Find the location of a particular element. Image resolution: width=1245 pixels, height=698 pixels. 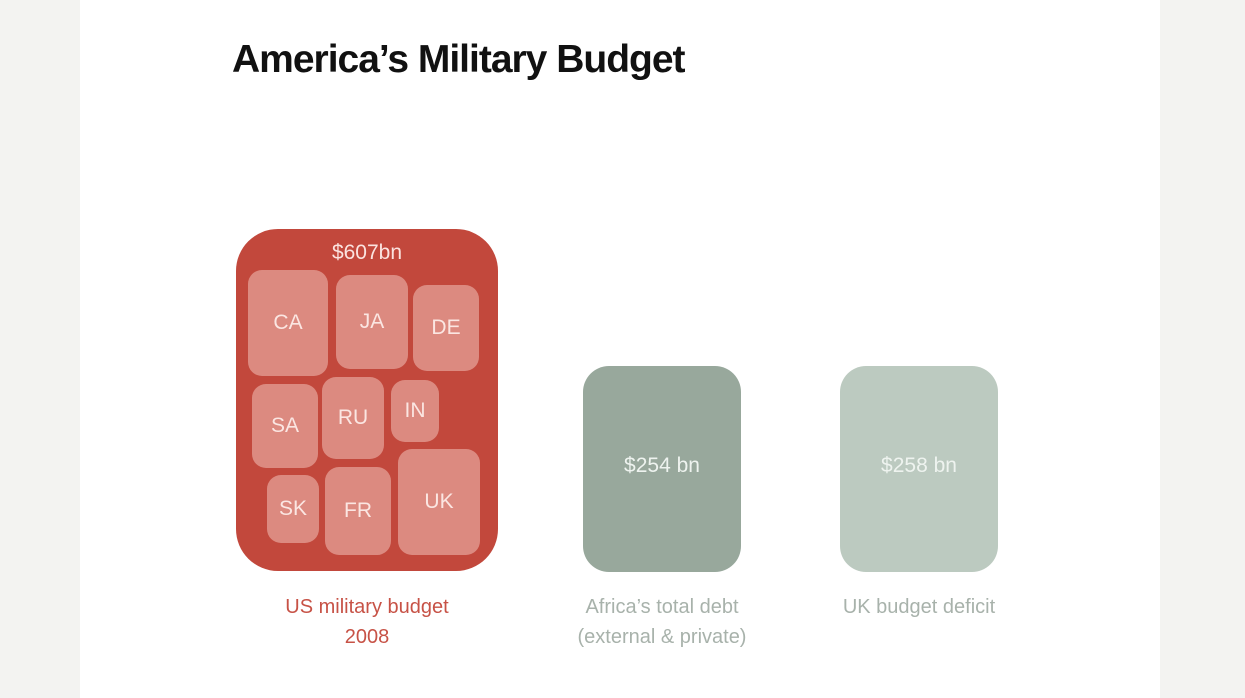

country-box-sa: SA is located at coordinates (285, 426).